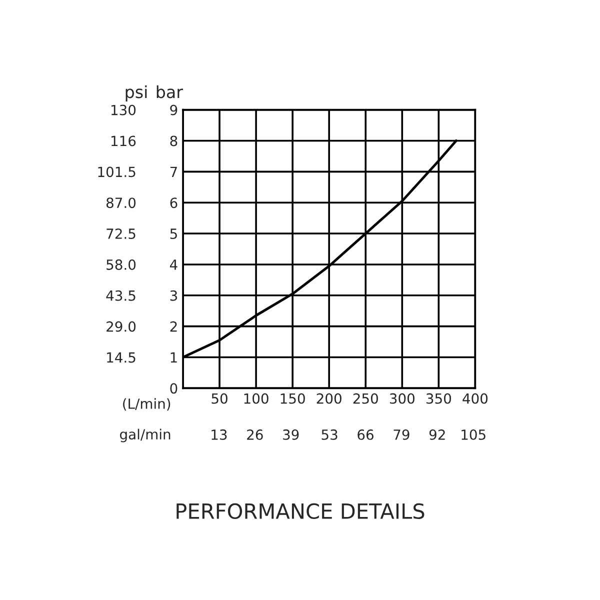 The width and height of the screenshot is (600, 600). What do you see at coordinates (174, 265) in the screenshot?
I see `y-tick-label: 4` at bounding box center [174, 265].